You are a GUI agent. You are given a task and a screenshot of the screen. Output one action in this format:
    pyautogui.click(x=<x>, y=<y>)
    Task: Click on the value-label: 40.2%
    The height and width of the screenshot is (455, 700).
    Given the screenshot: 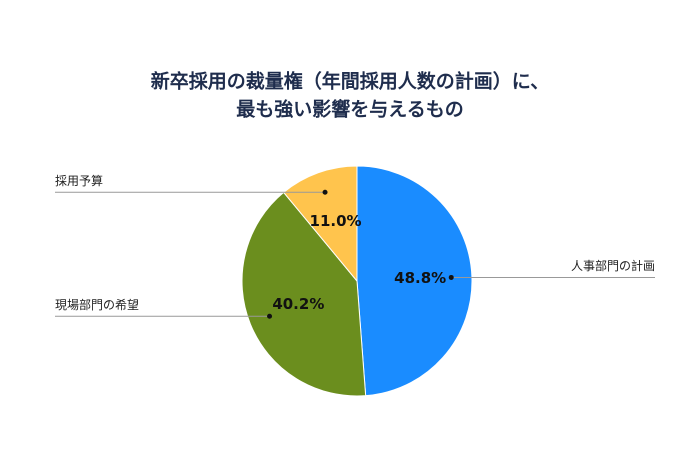 What is the action you would take?
    pyautogui.click(x=298, y=304)
    